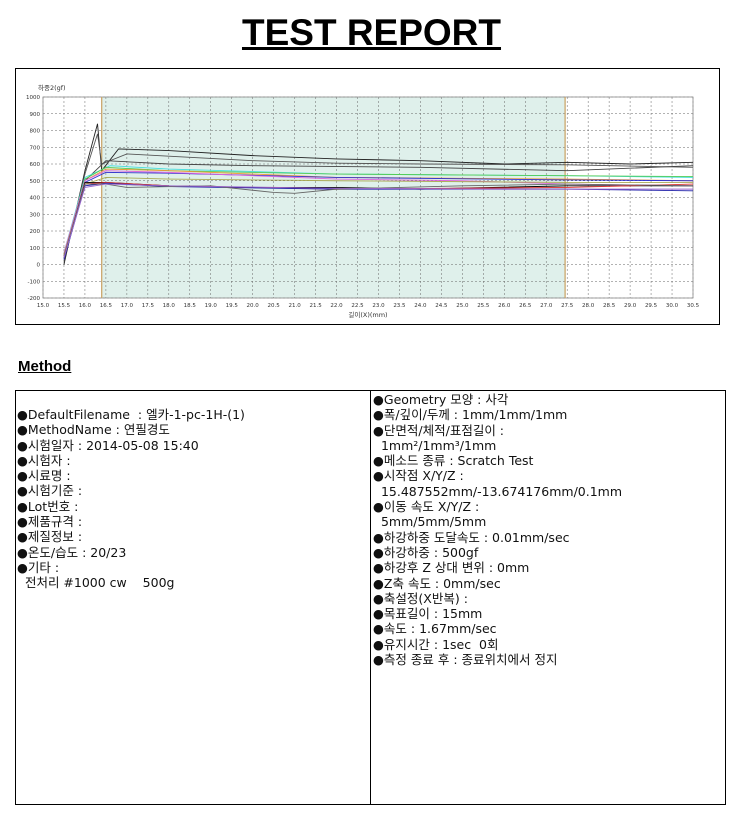  I want to click on method-field: ●이동 속도 X/Y/Z :, so click(426, 507).